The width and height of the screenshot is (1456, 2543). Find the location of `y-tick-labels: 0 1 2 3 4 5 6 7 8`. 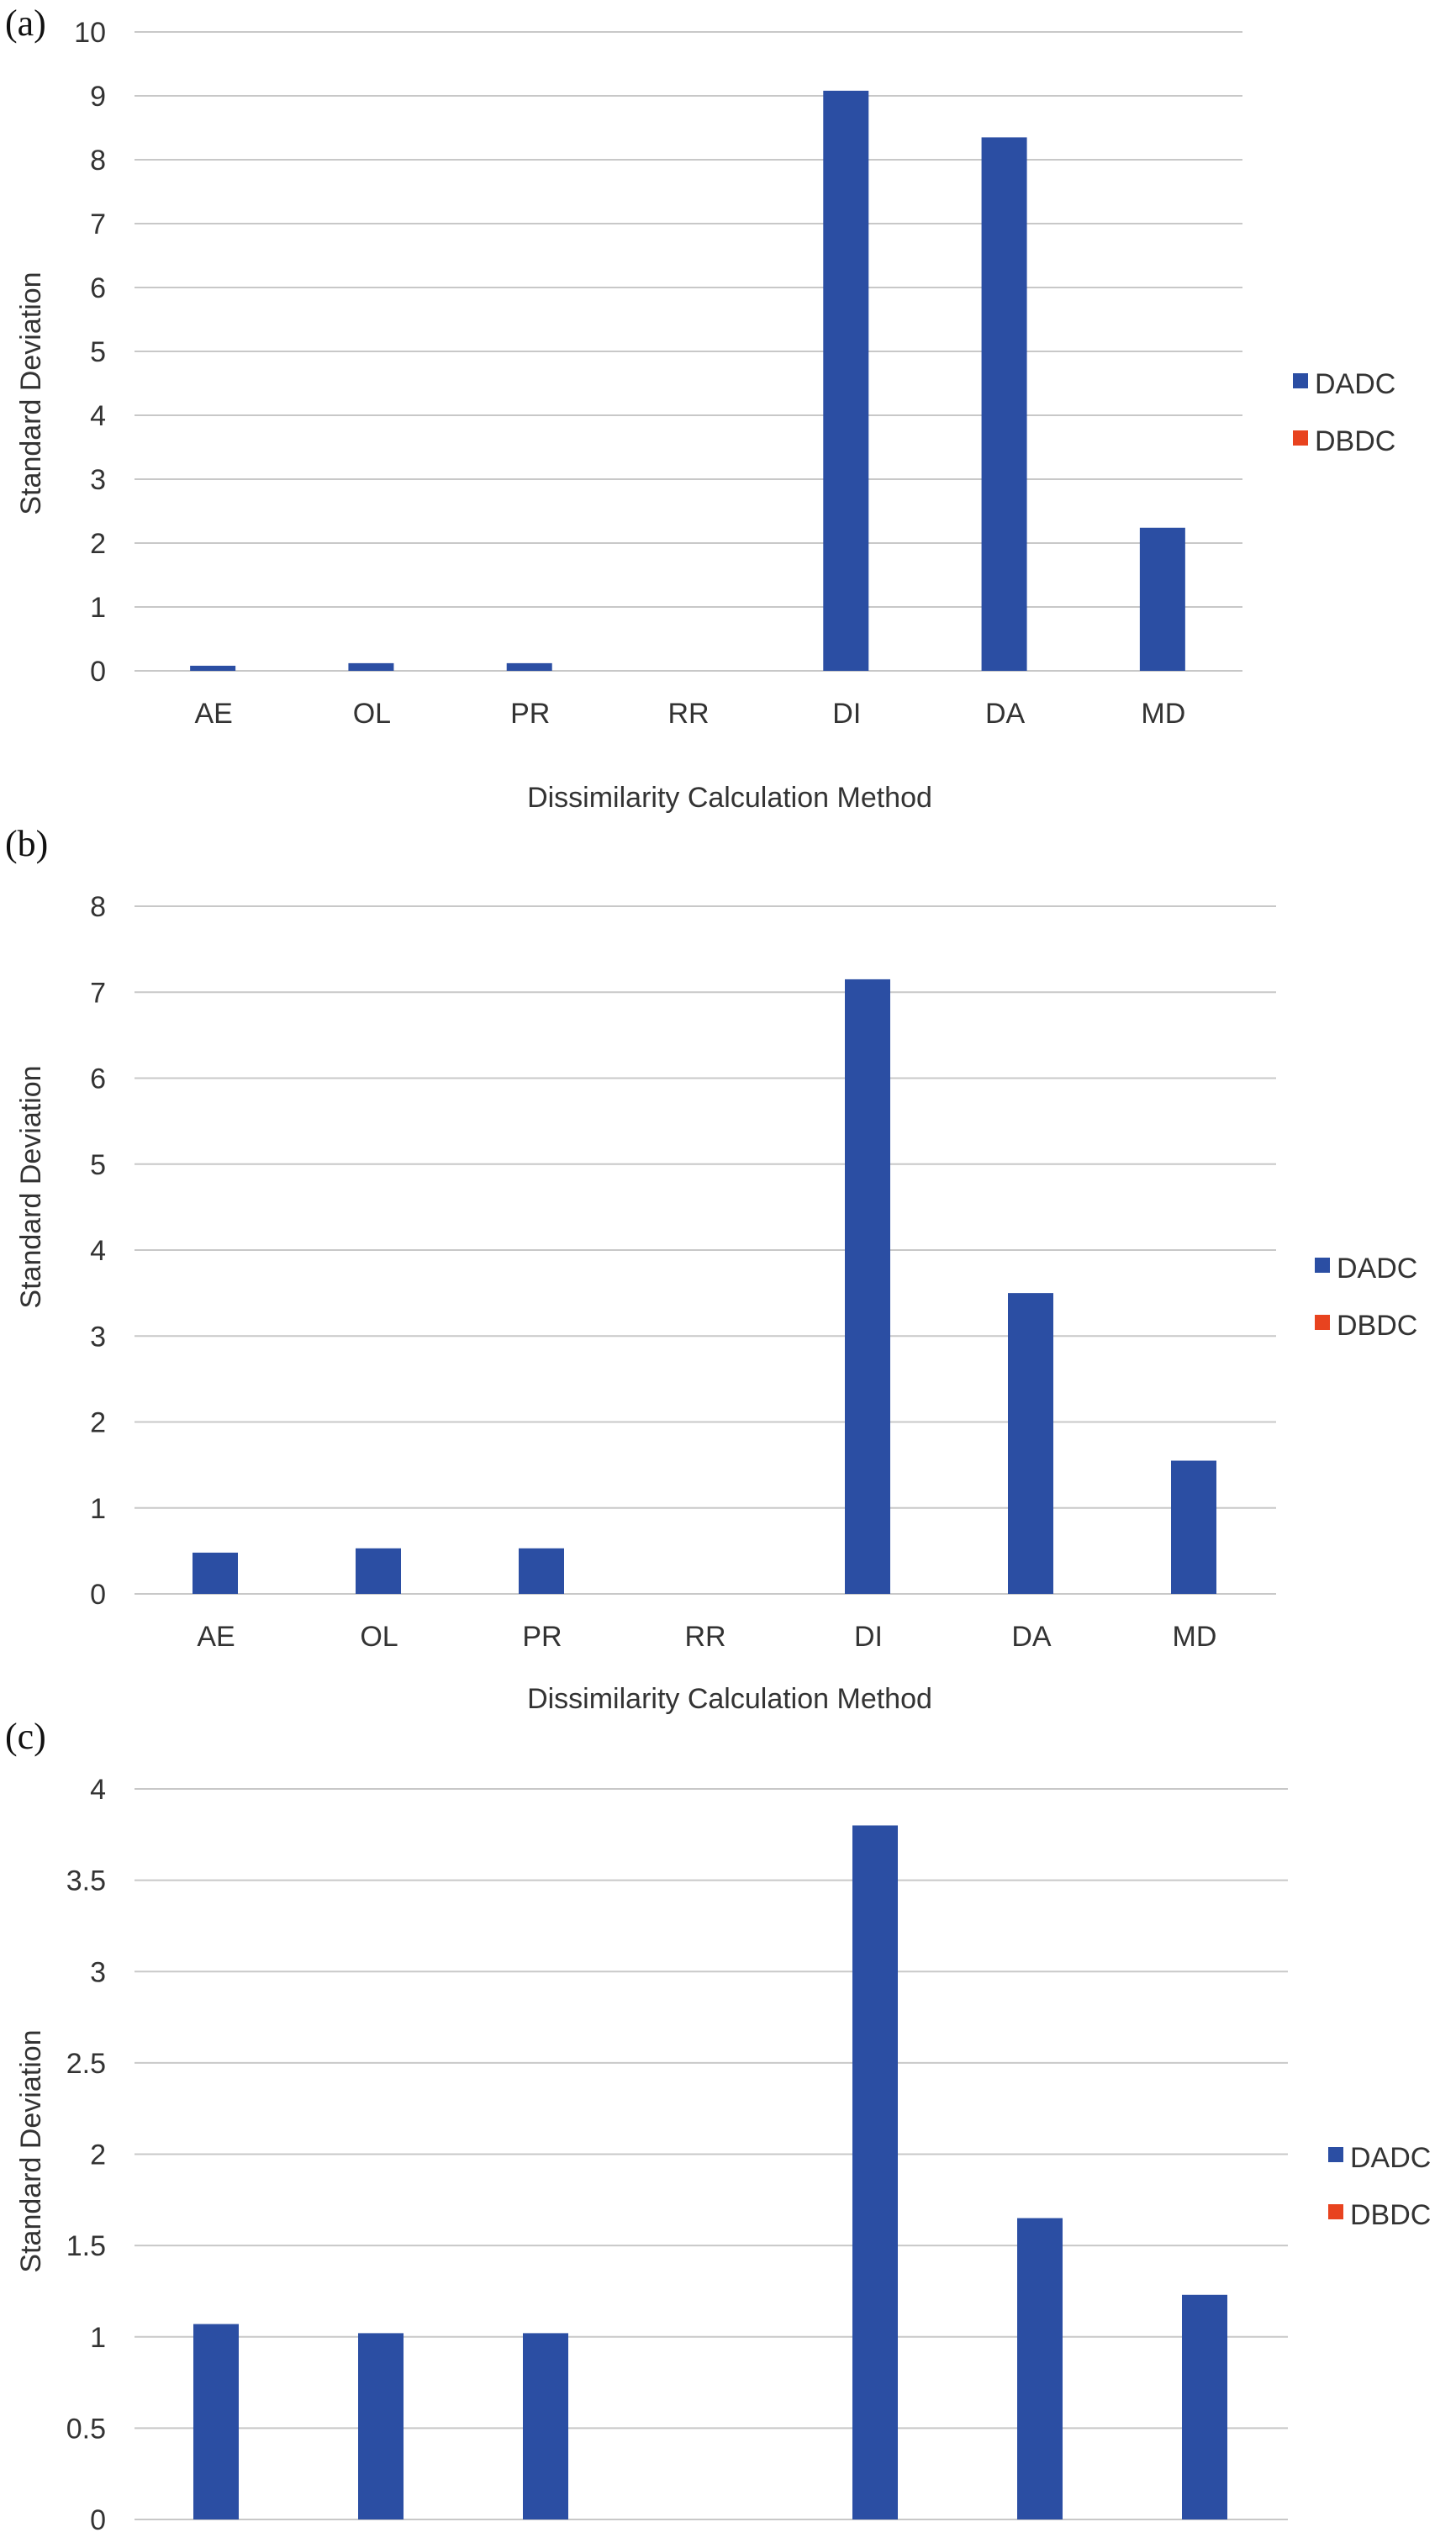

y-tick-labels: 0 1 2 3 4 5 6 7 8 is located at coordinates (98, 1251).